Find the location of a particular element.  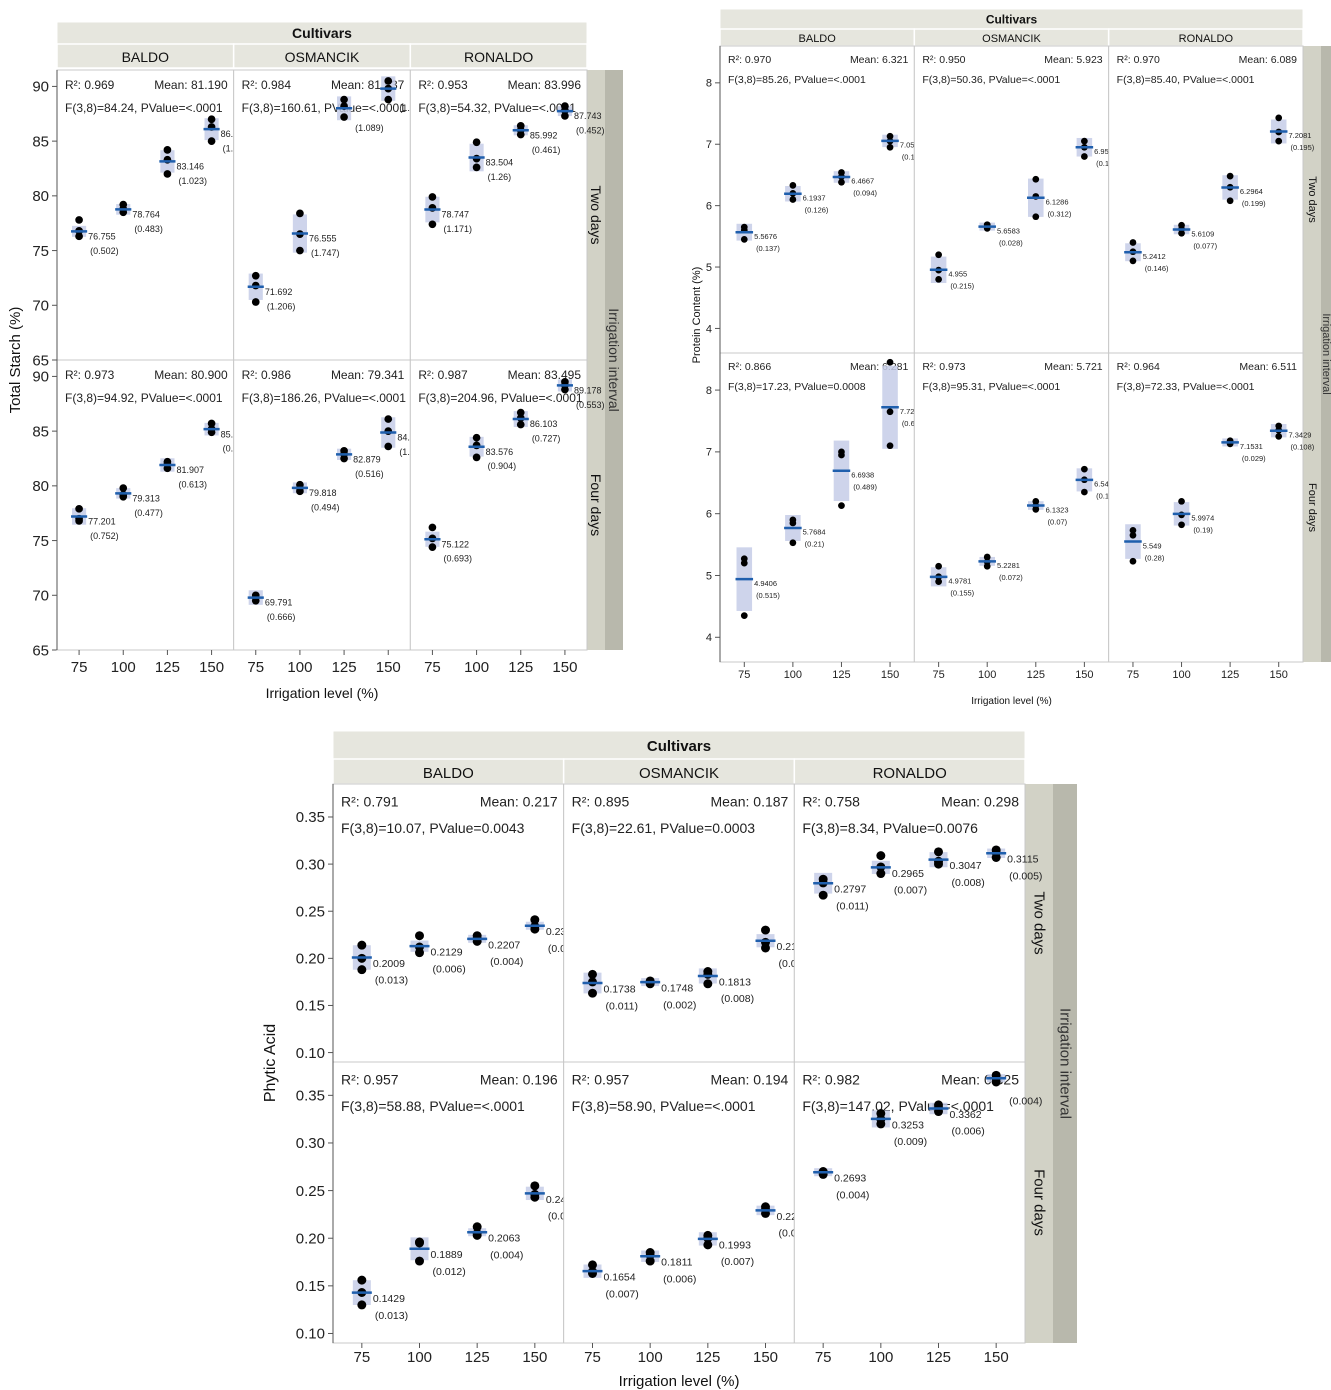

mean-label: Mean: 80.900 is located at coordinates (191, 375).